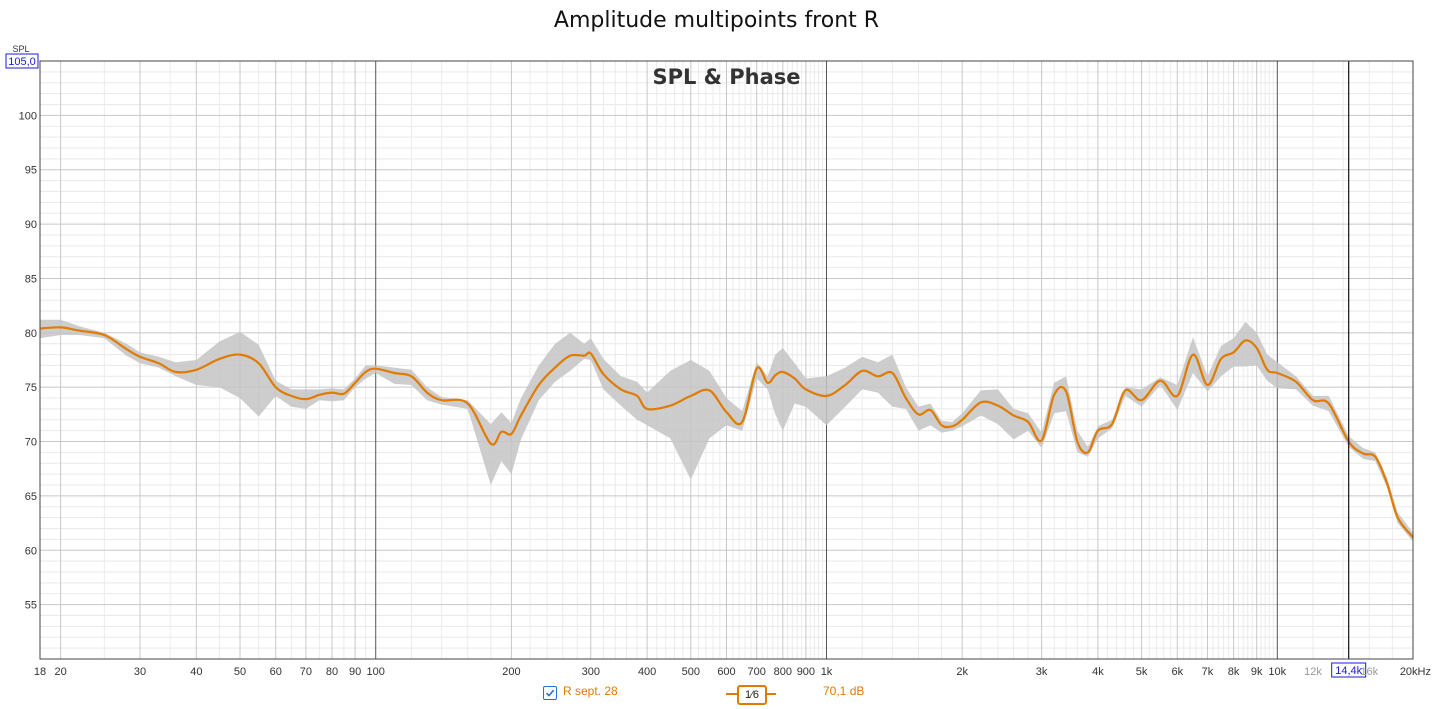 Image resolution: width=1433 pixels, height=709 pixels. I want to click on y-tick-label: 70, so click(31, 443).